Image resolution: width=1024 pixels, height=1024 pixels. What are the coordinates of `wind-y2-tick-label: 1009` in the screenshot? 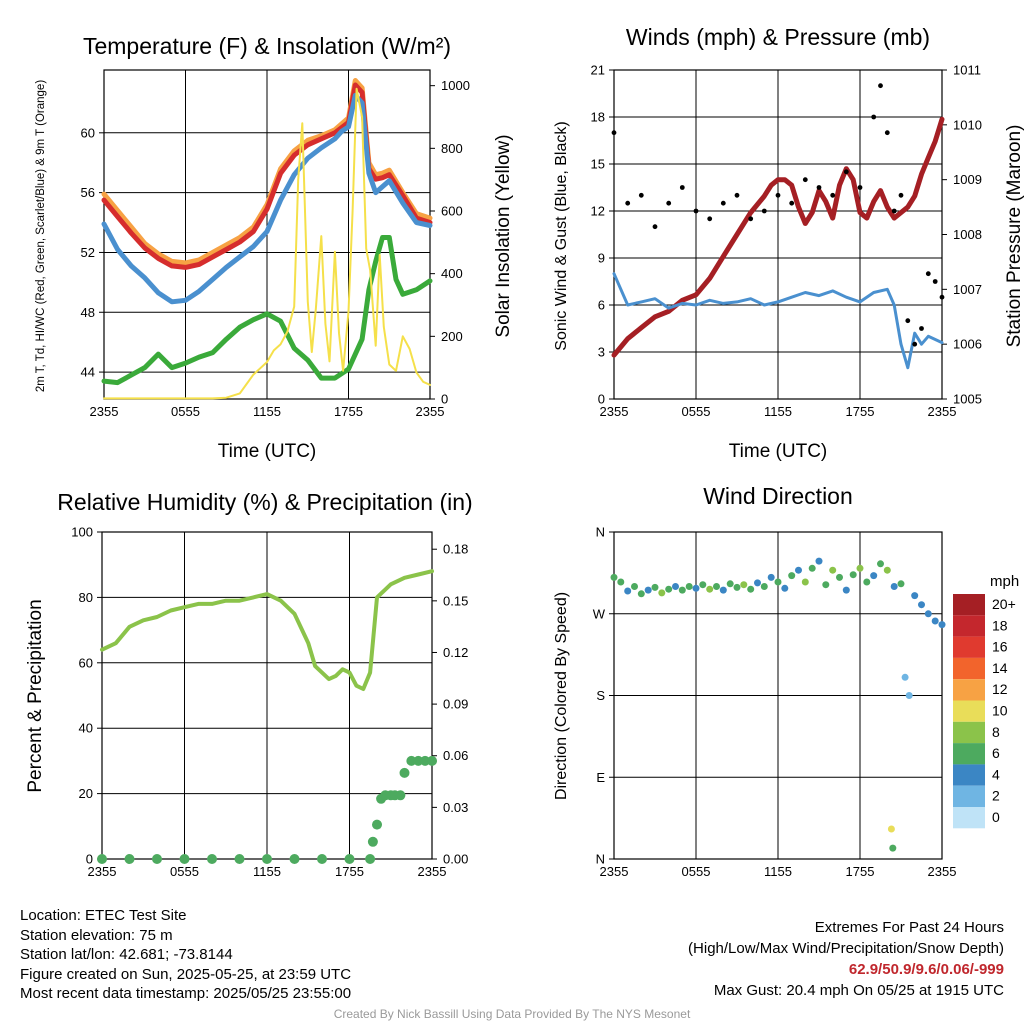 It's located at (967, 179).